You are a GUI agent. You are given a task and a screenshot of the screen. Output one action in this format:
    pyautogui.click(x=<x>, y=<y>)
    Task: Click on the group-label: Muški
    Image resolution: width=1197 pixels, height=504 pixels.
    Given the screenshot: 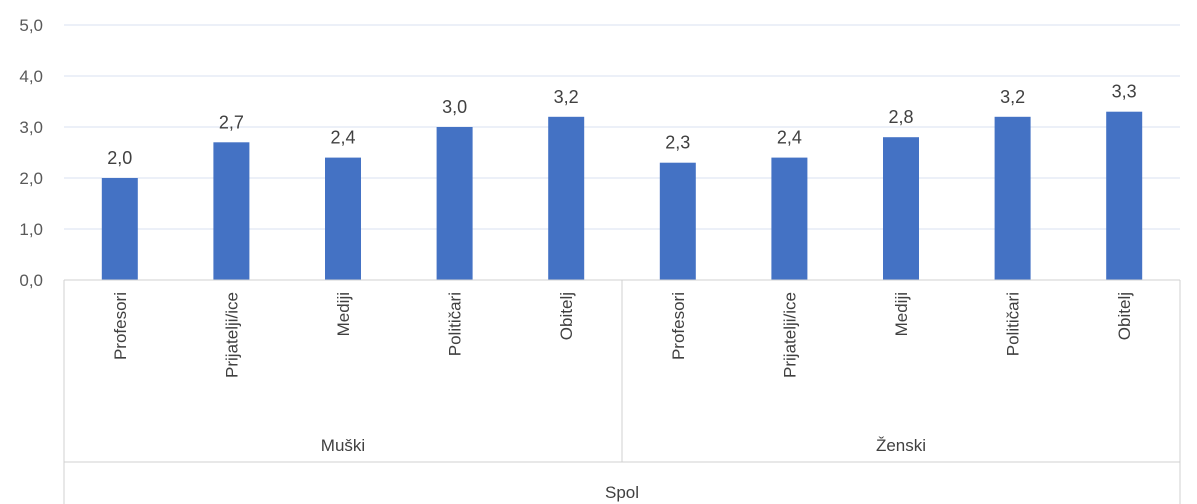 What is the action you would take?
    pyautogui.click(x=343, y=445)
    